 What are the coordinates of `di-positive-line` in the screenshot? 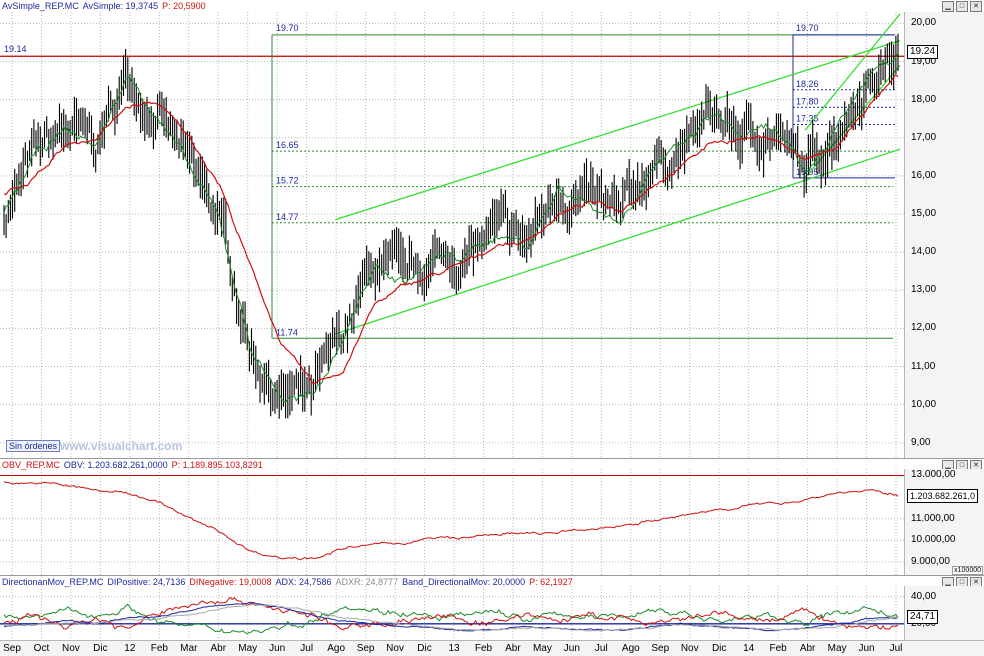 It's located at (451, 619).